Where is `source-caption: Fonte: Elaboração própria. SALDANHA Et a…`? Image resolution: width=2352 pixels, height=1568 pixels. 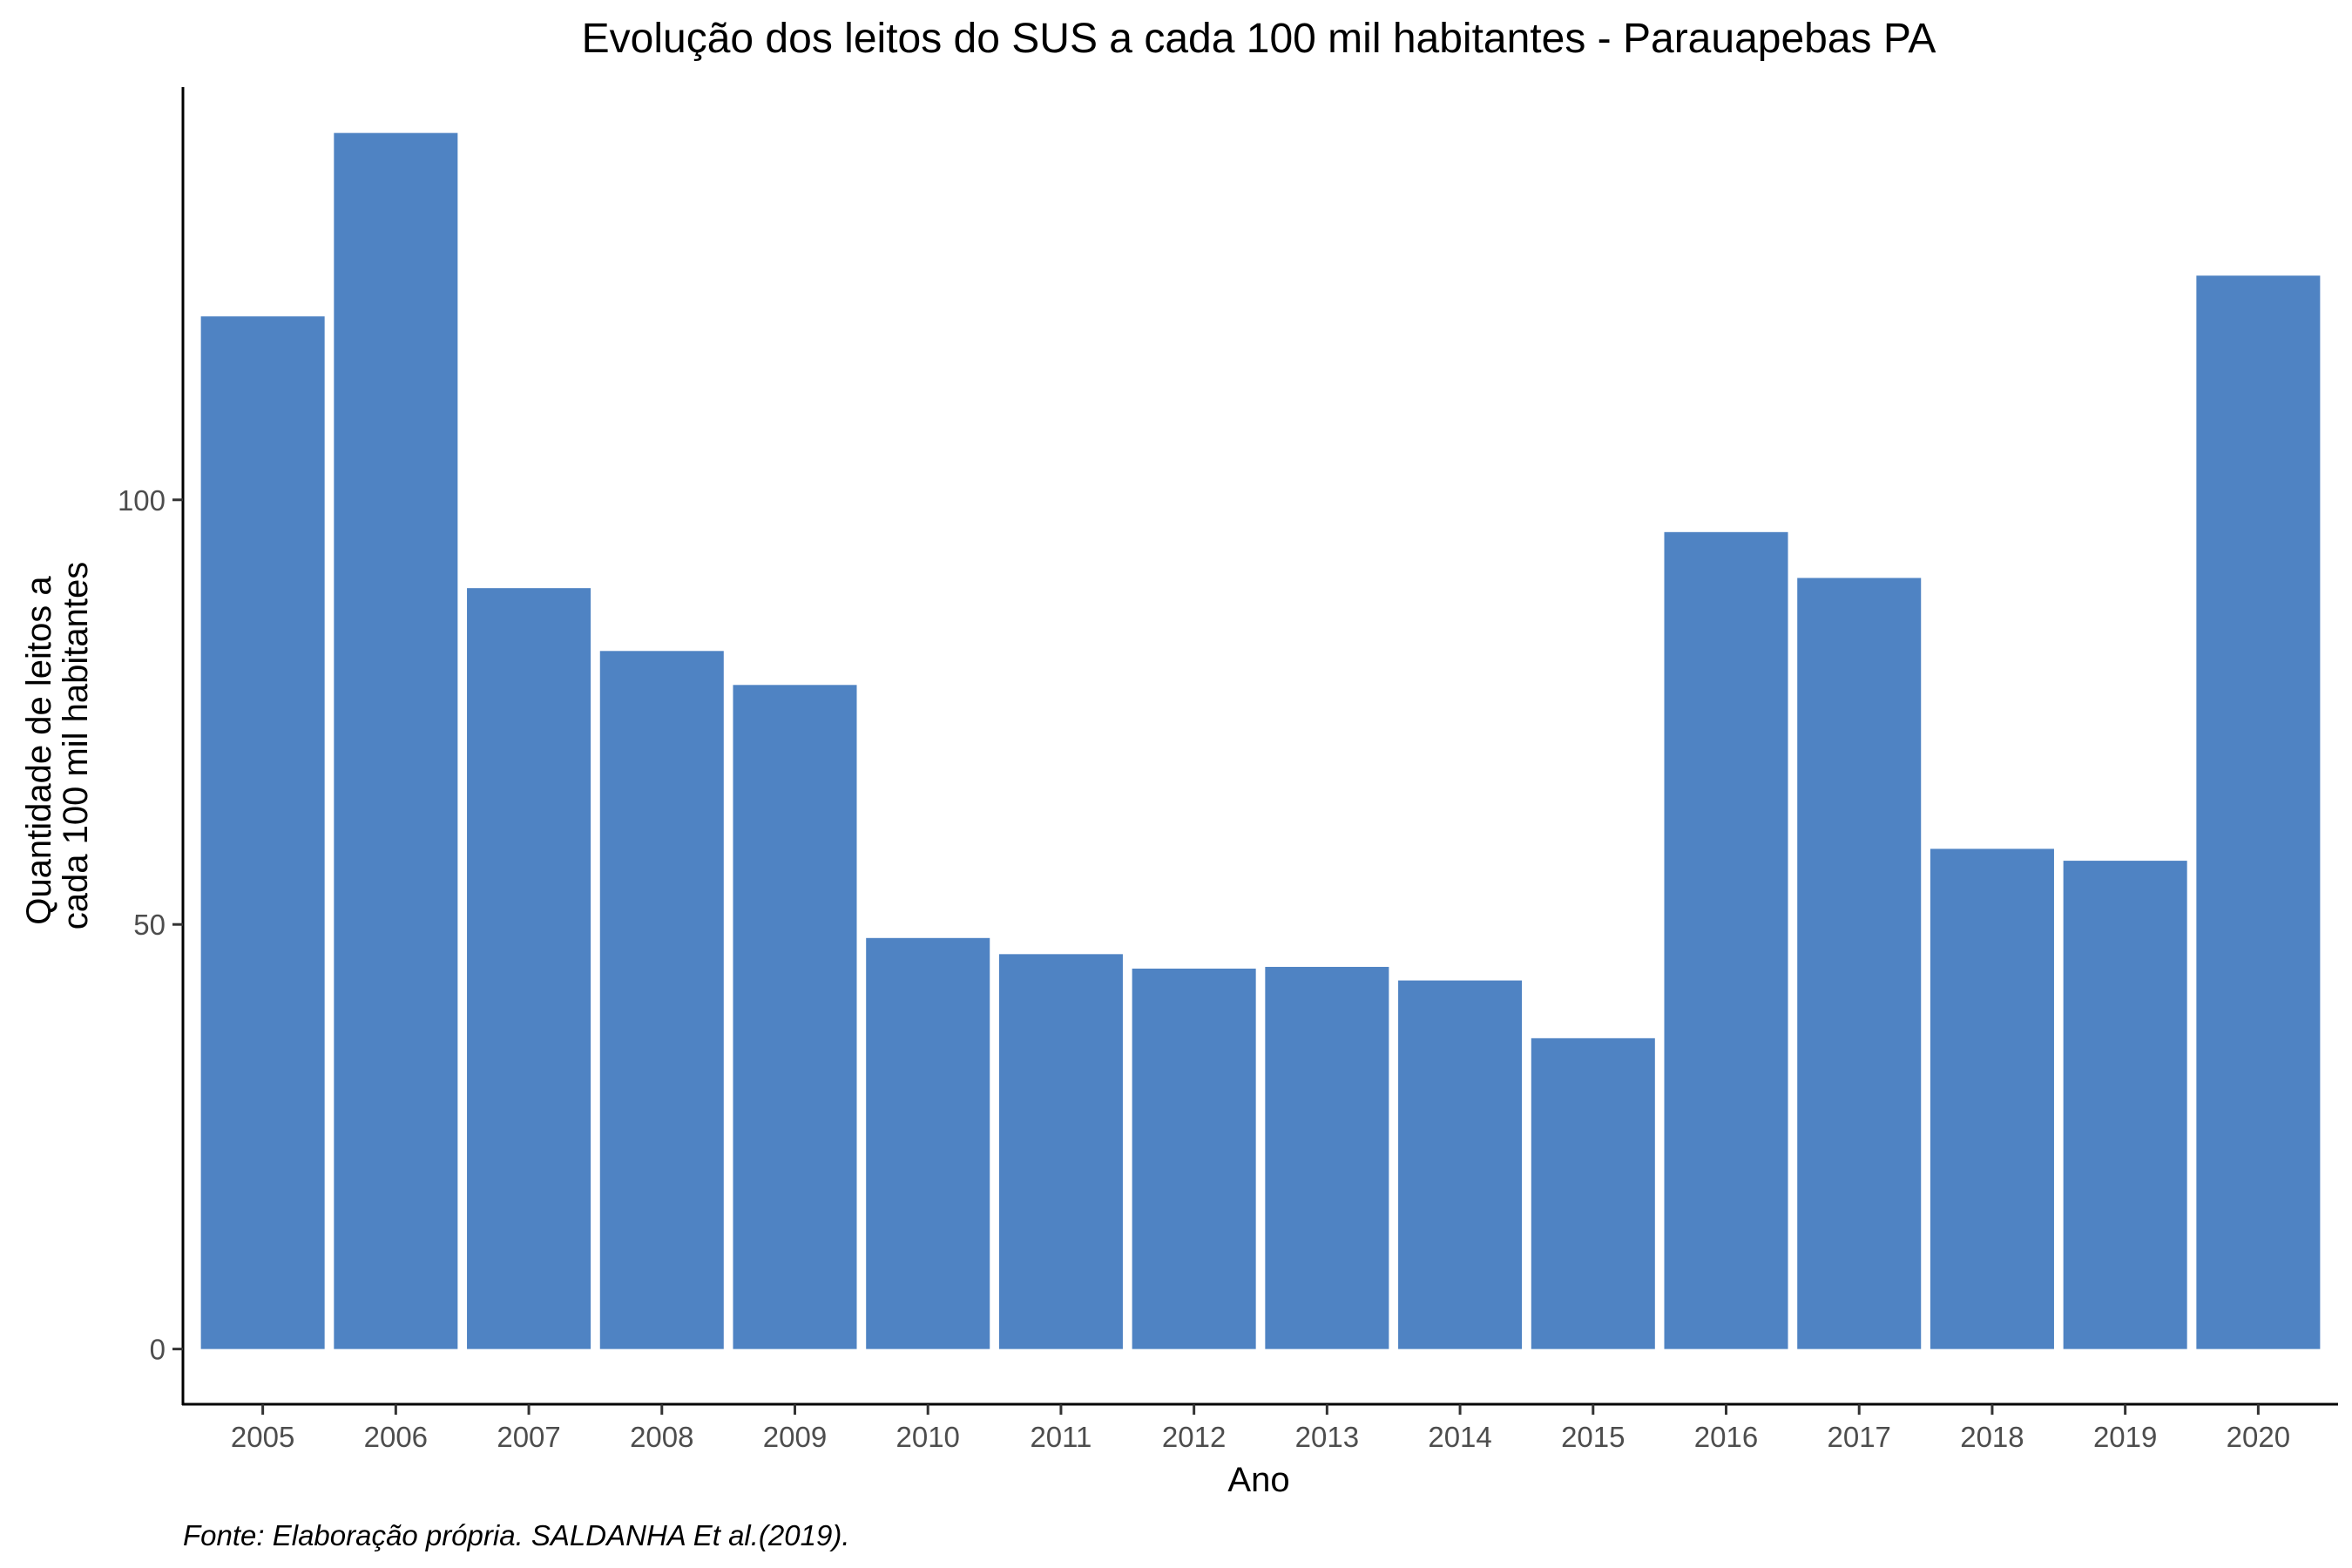 source-caption: Fonte: Elaboração própria. SALDANHA Et a… is located at coordinates (516, 1535).